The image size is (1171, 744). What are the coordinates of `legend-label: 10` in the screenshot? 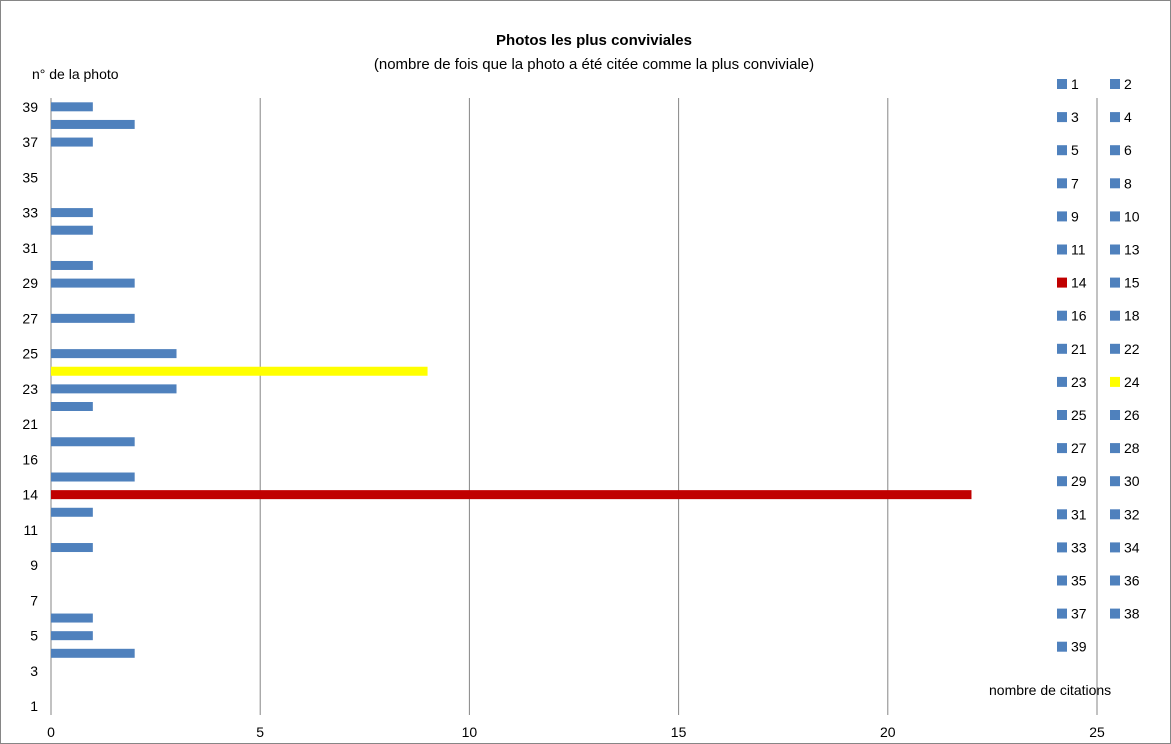 It's located at (1132, 216).